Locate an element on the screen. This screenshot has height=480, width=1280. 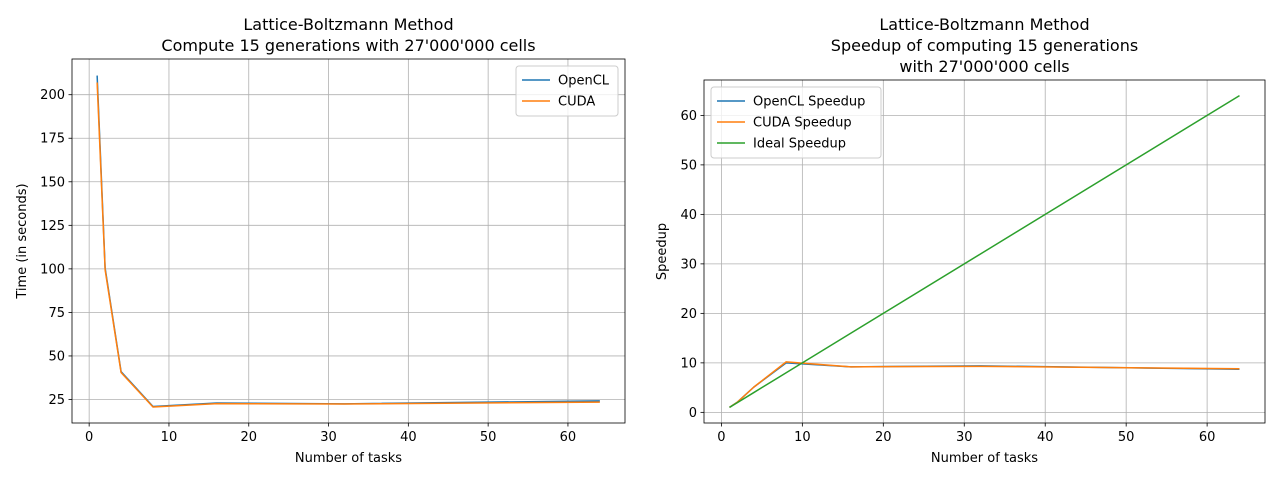
y-tick-label: 10 is located at coordinates (688, 363).